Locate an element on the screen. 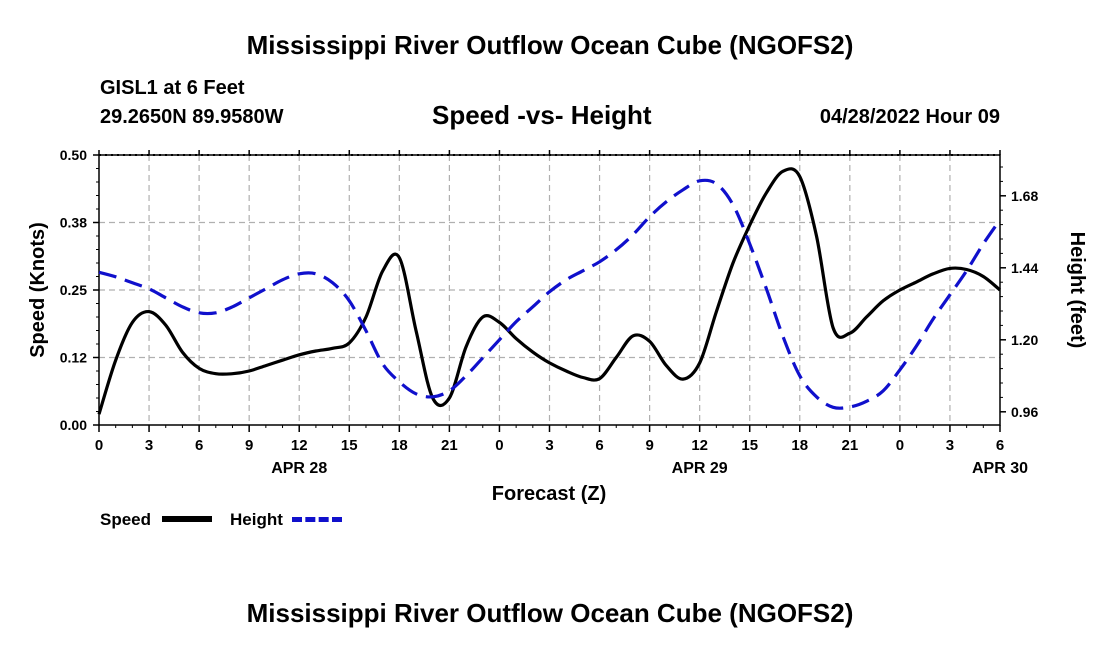  left-tick-label: 0.12 is located at coordinates (73, 358).